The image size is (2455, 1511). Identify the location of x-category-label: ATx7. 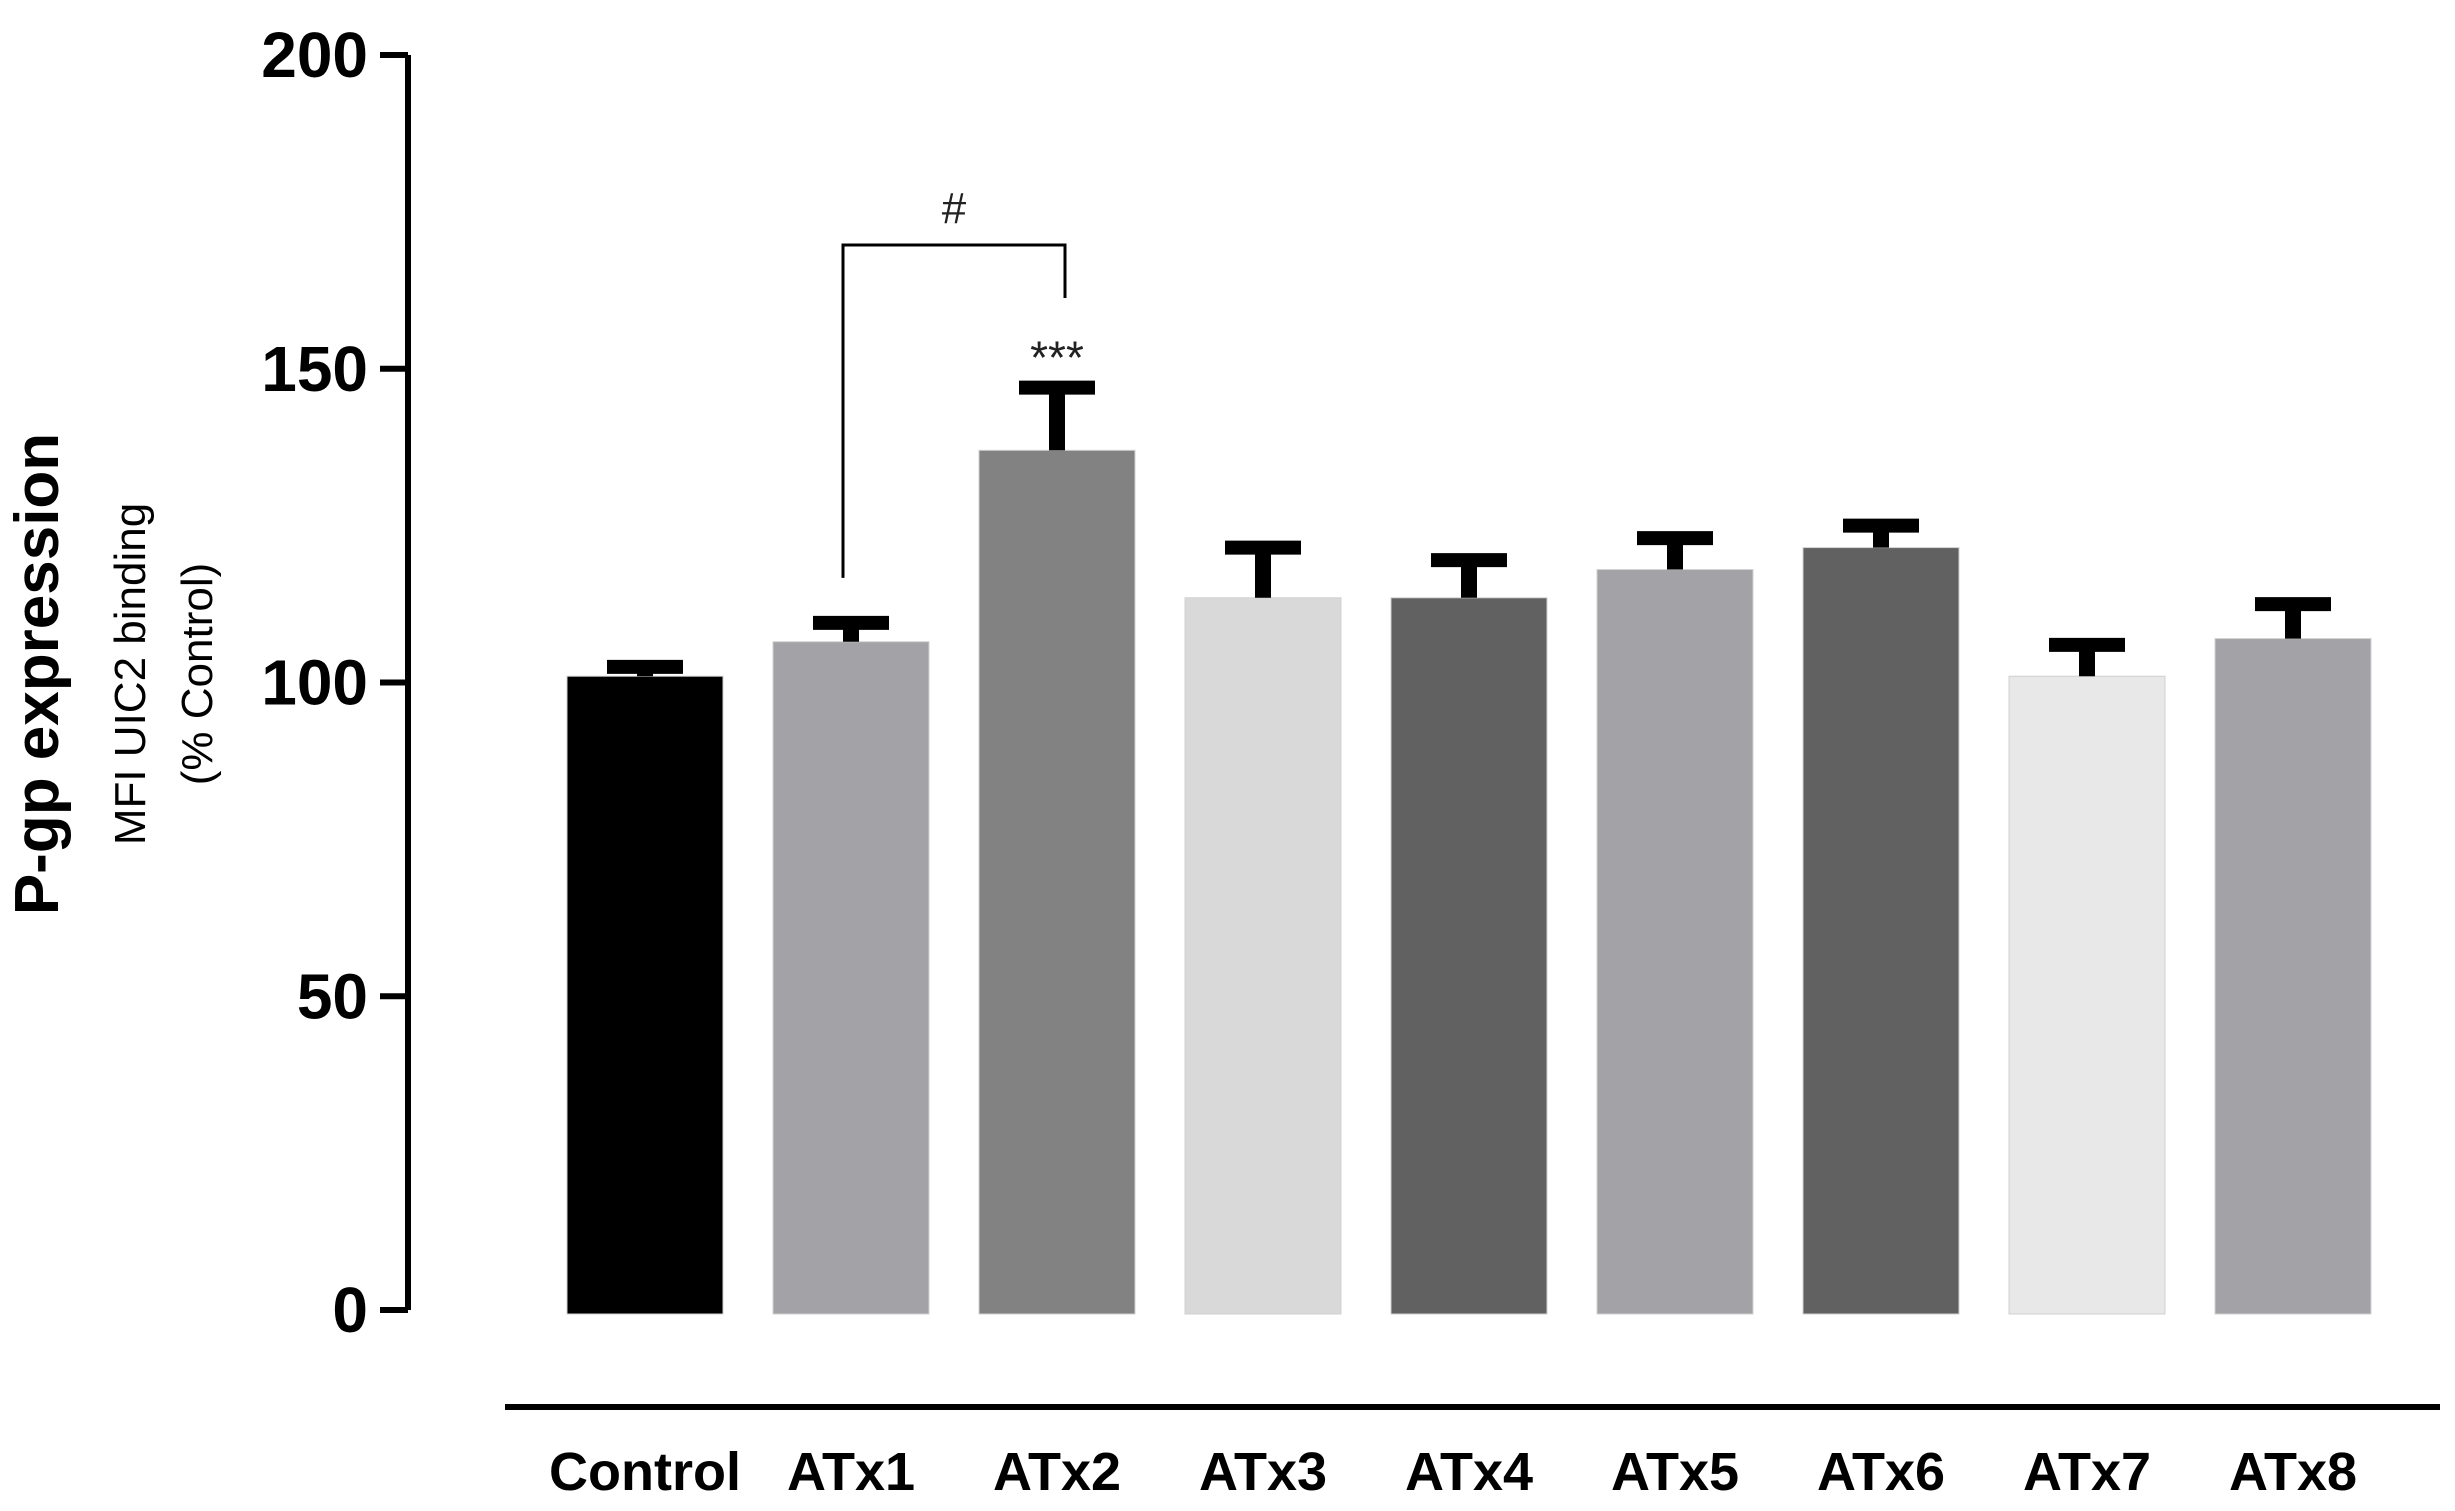
(2087, 1472).